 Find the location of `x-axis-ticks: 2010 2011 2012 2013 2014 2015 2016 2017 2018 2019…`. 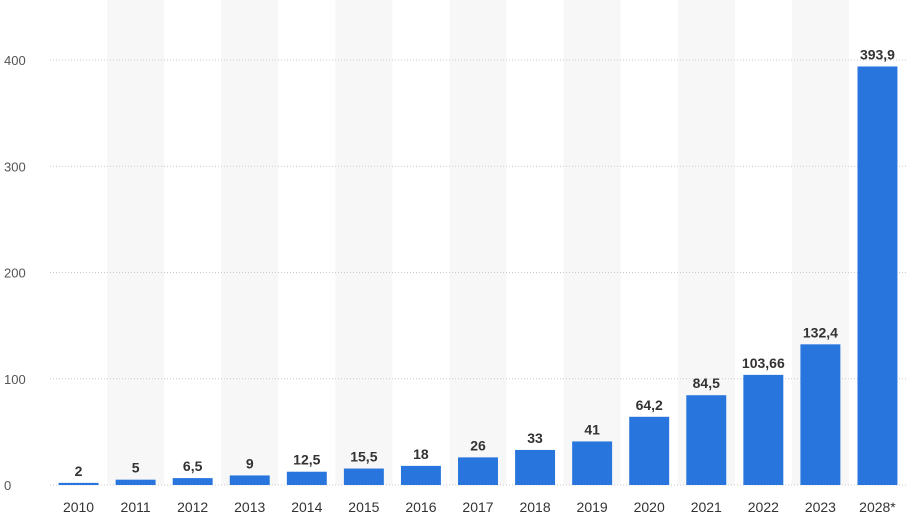

x-axis-ticks: 2010 2011 2012 2013 2014 2015 2016 2017 2018 2019… is located at coordinates (479, 507).